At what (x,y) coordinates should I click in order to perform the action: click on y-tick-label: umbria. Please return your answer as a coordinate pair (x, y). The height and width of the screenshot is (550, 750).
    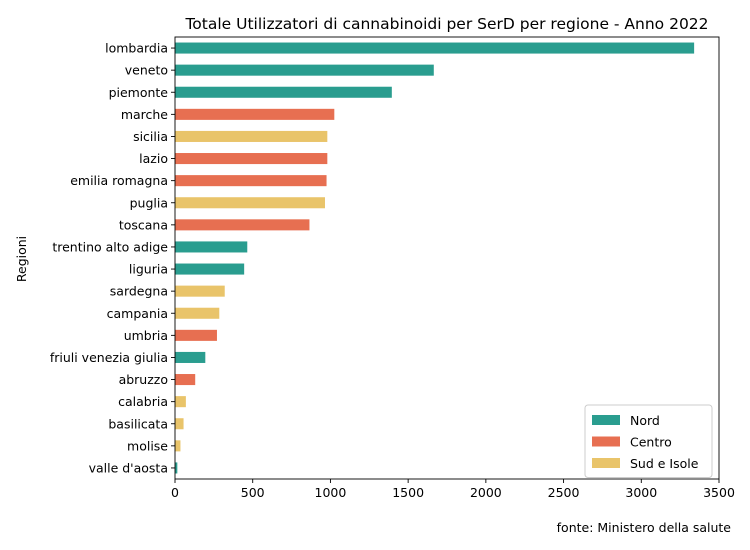
    Looking at the image, I should click on (146, 335).